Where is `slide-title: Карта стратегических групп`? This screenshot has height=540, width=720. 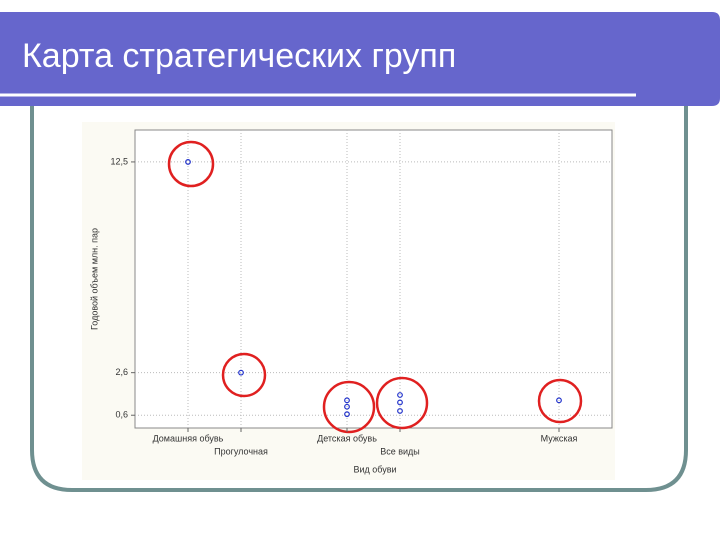
slide-title: Карта стратегических групп is located at coordinates (239, 56).